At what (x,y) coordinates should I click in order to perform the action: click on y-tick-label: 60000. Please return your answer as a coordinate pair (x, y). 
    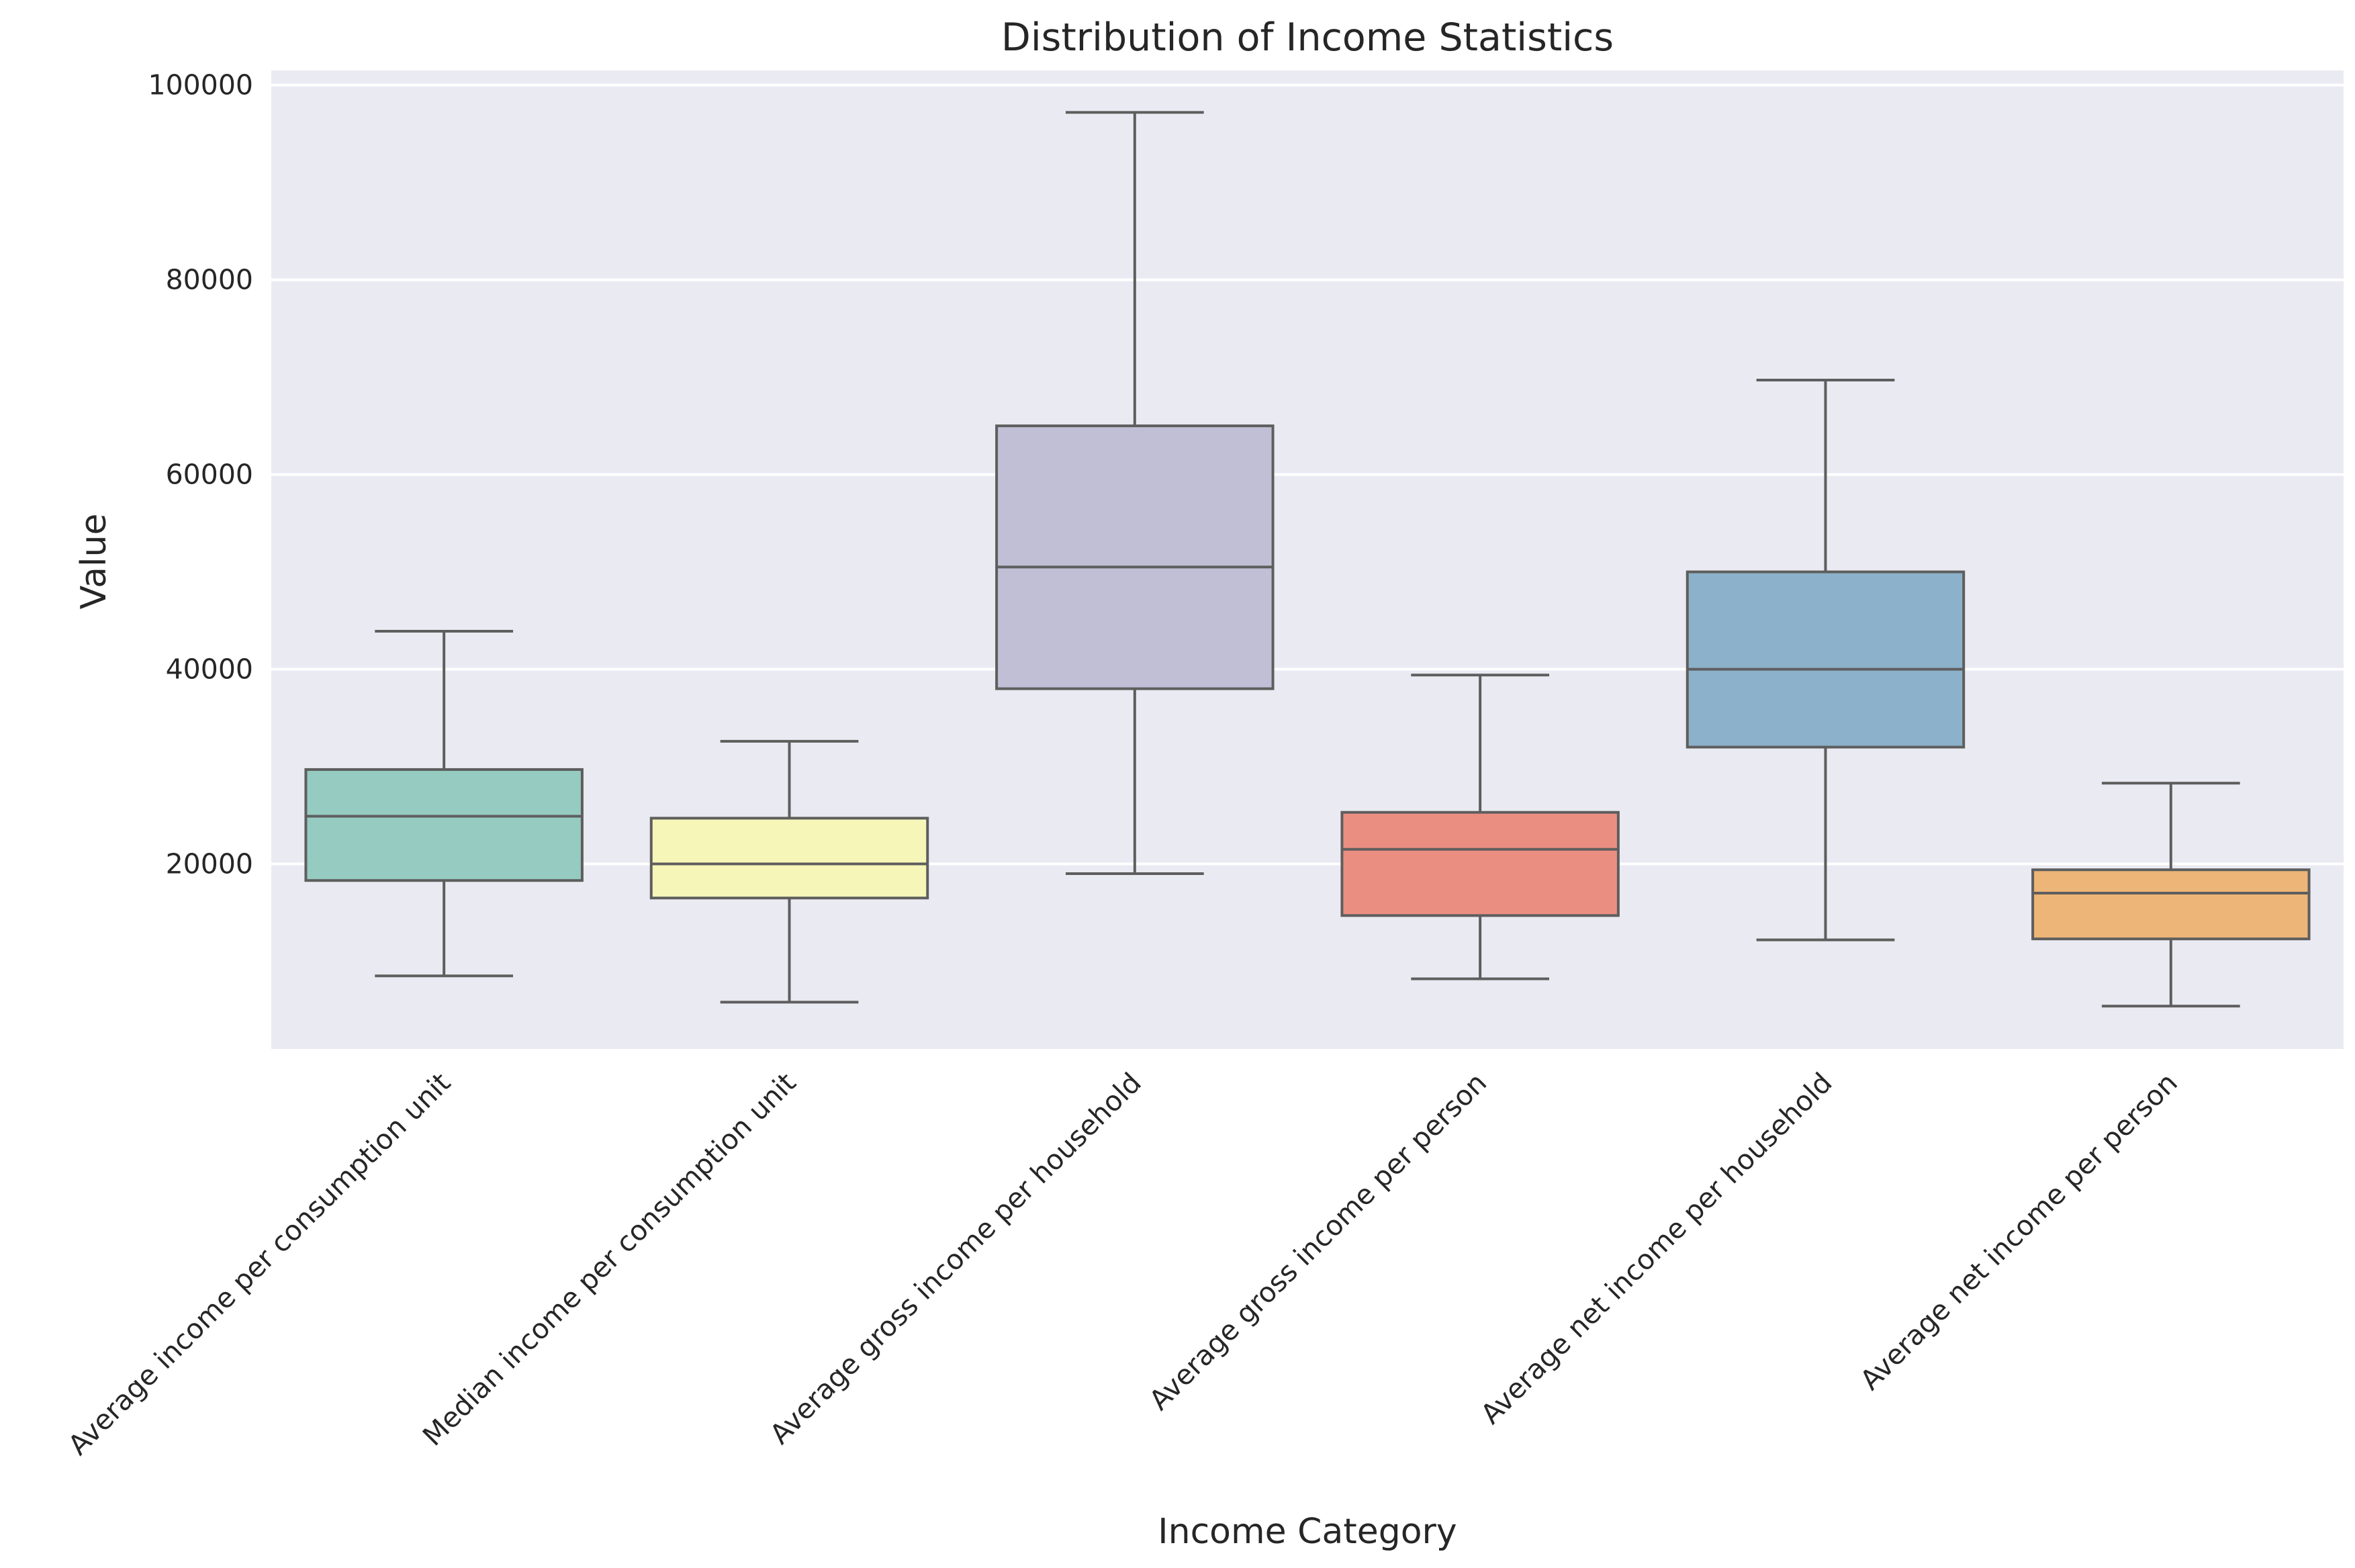
    Looking at the image, I should click on (209, 475).